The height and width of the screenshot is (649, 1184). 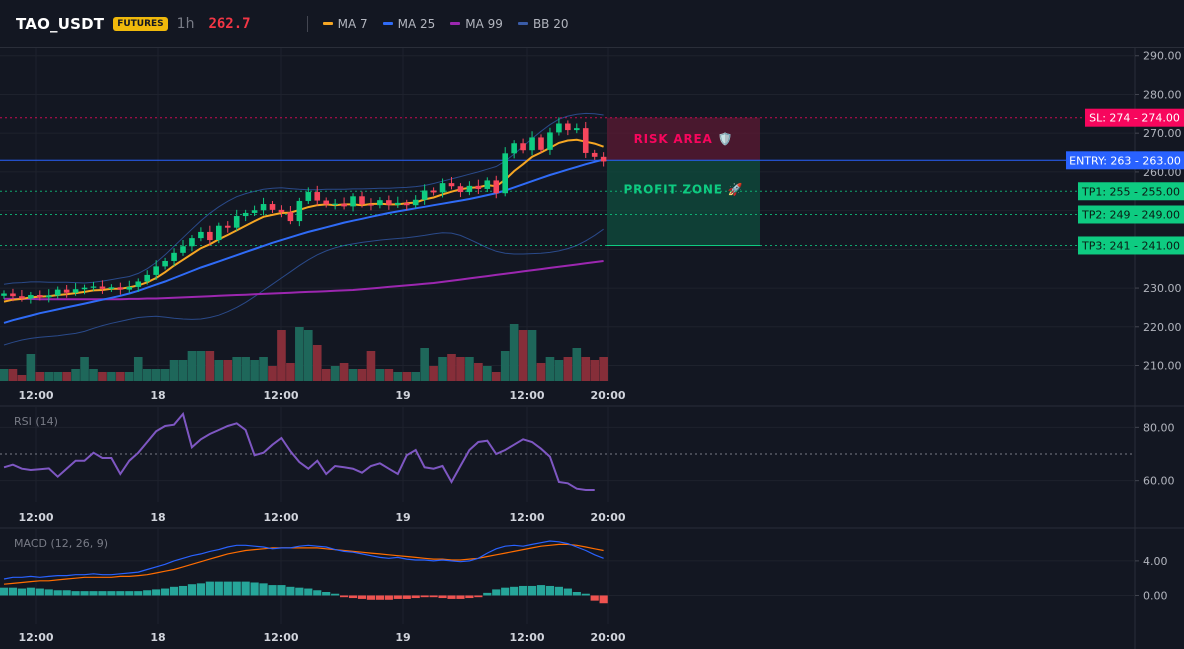 What do you see at coordinates (185, 23) in the screenshot?
I see `interval-selector: 1h` at bounding box center [185, 23].